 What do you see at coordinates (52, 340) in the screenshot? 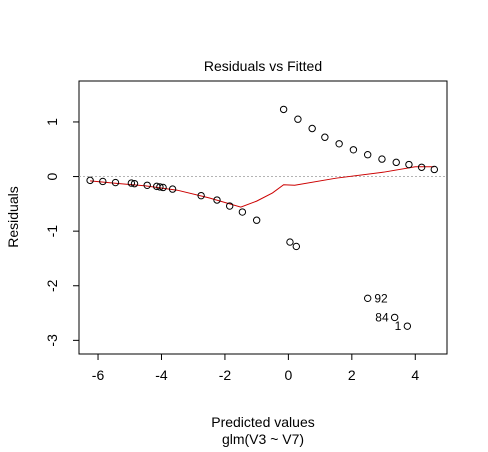
I see `y-tick-label: -3` at bounding box center [52, 340].